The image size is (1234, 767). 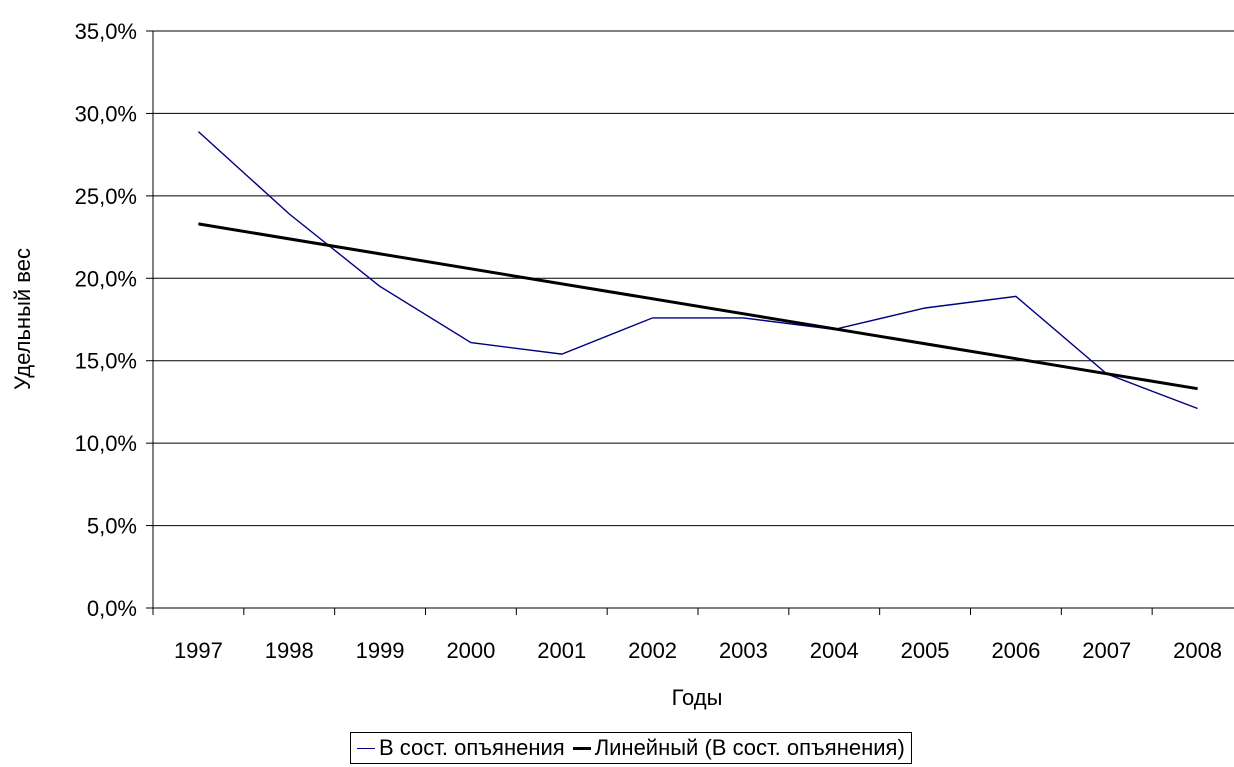 I want to click on legend-item-series: В сост. опъянения, so click(x=461, y=748).